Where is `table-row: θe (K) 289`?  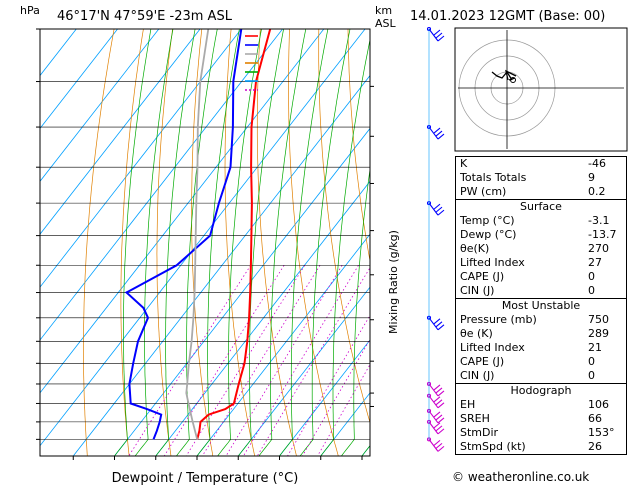 table-row: θe (K) 289 is located at coordinates (541, 334).